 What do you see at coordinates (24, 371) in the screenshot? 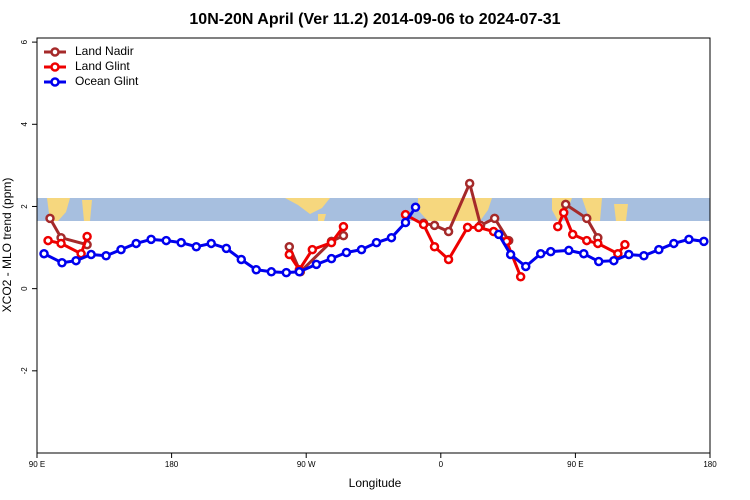
I see `y-tick-label: -2` at bounding box center [24, 371].